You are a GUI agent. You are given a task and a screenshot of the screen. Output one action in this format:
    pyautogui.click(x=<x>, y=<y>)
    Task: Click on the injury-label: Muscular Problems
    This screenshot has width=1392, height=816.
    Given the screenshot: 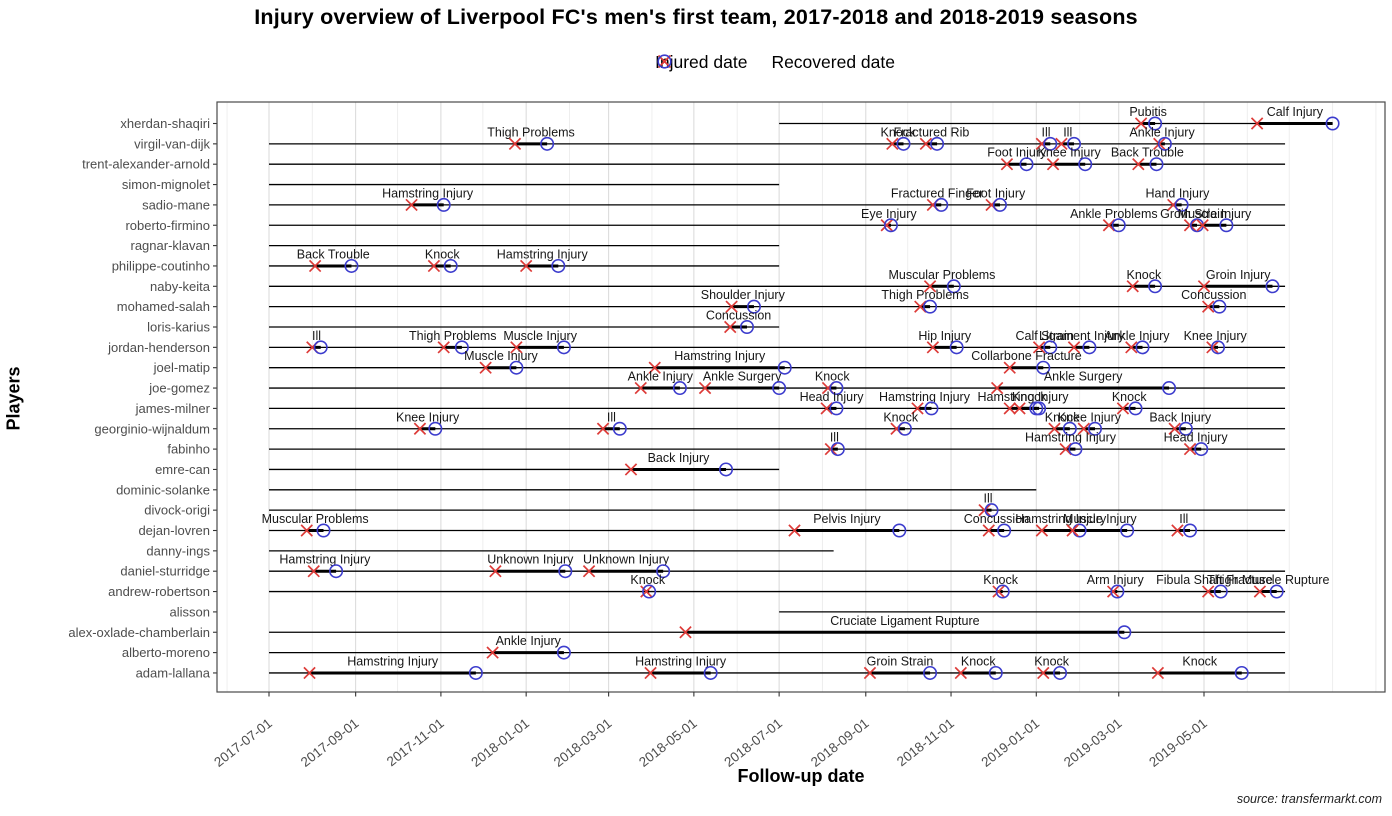 What is the action you would take?
    pyautogui.click(x=941, y=275)
    